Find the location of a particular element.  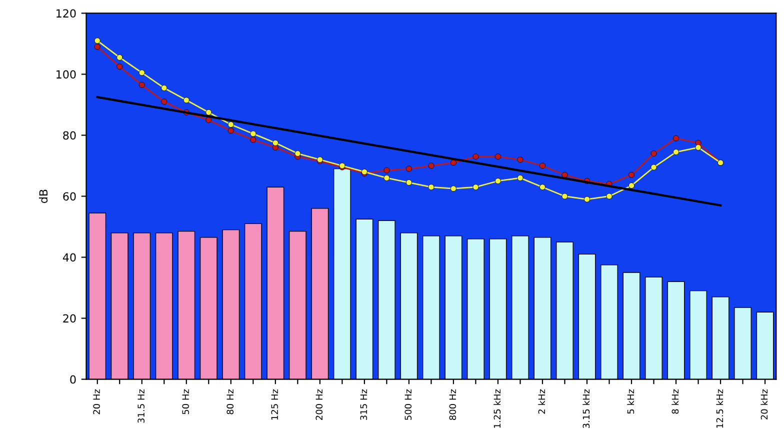

x-tick-label: 5 kHz is located at coordinates (630, 401).